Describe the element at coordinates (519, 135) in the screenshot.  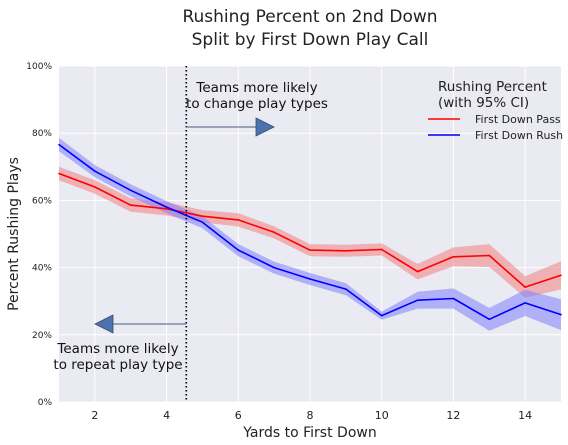
I see `legend-label-rush: First Down Rush` at that location.